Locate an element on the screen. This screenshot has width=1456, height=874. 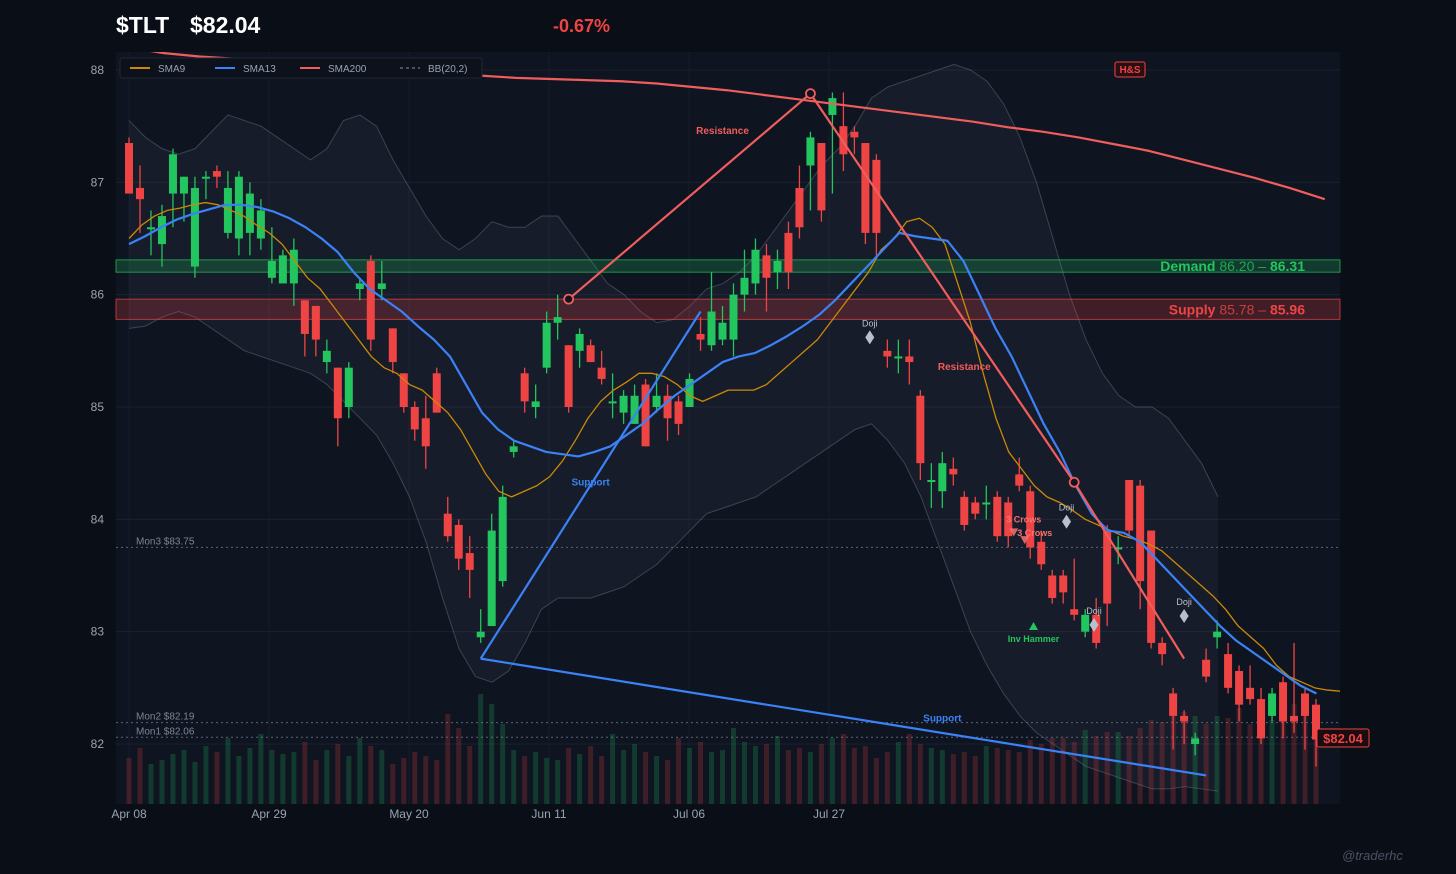
zone-label-name: Supply is located at coordinates (1194, 309).